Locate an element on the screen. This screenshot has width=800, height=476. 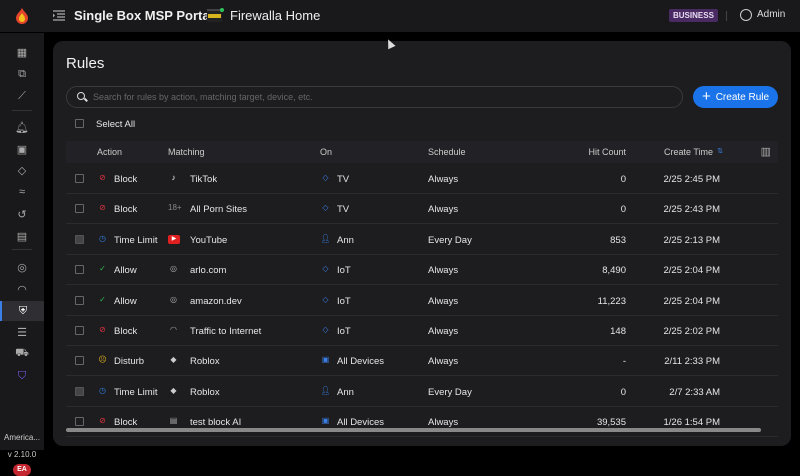
box-selector: Firewalla Home is located at coordinates (275, 15).